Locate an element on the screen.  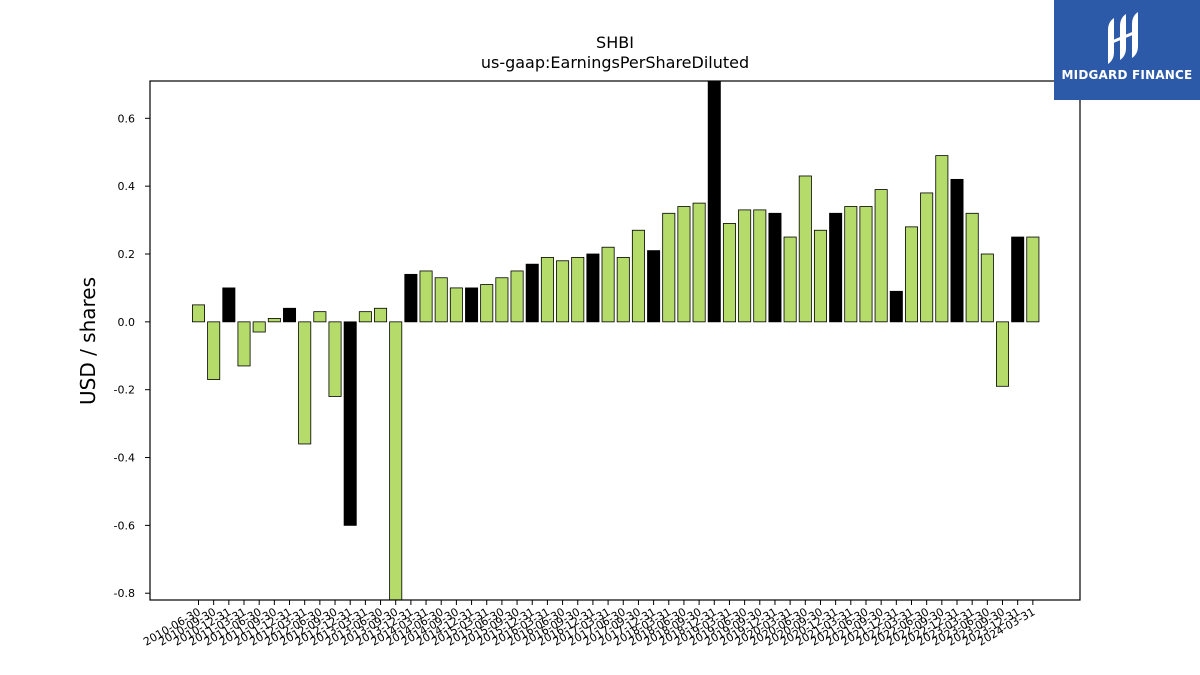
logo-text: MIDGARD FINANCE is located at coordinates (1127, 75).